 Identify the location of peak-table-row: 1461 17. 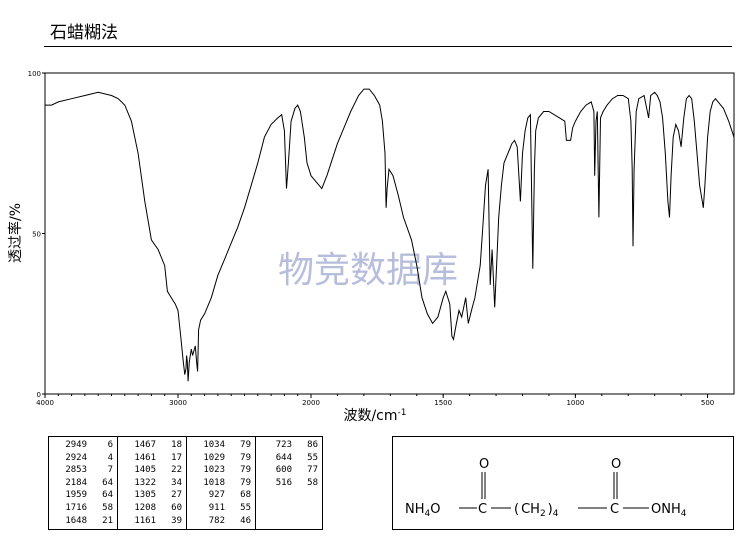
(152, 459).